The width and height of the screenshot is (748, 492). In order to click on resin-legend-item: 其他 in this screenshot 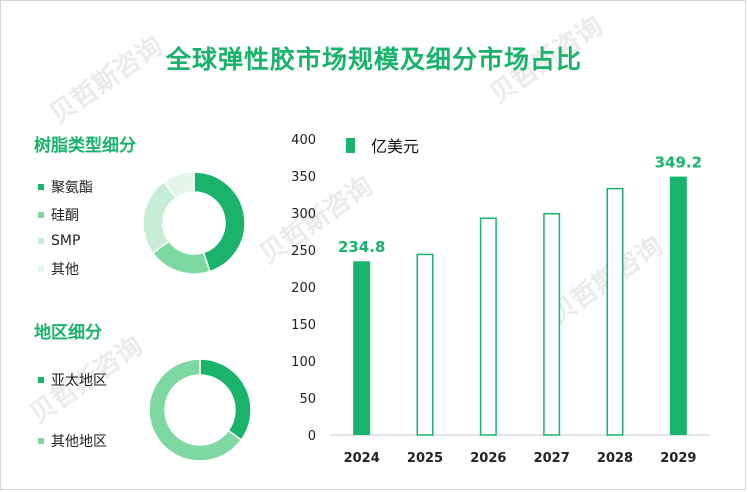, I will do `click(58, 269)`.